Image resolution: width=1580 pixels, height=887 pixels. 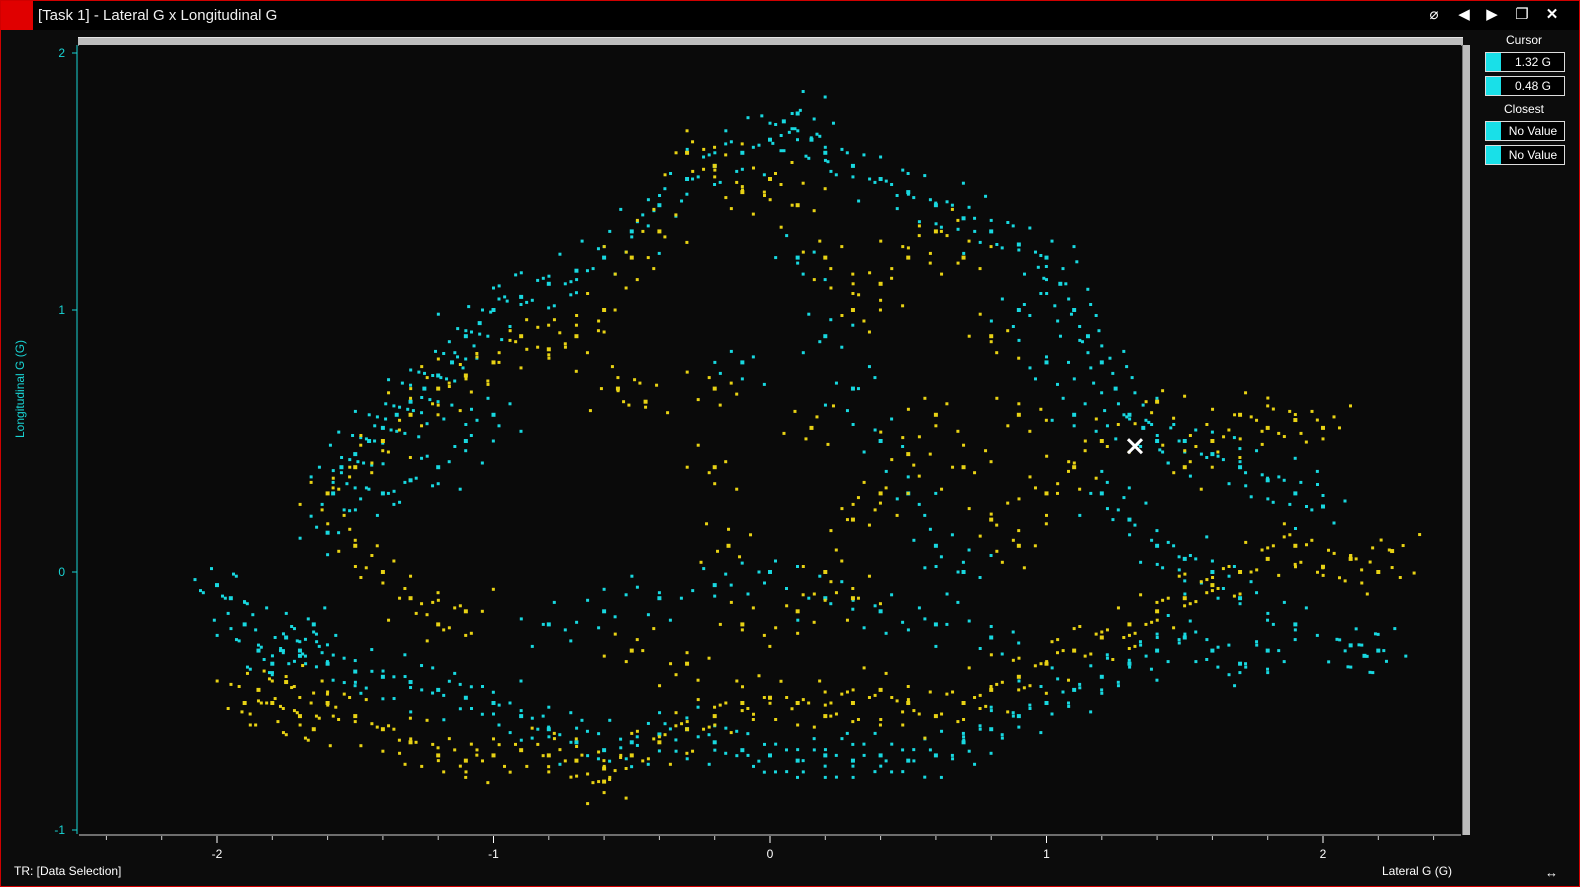 I want to click on next-icon: ▶, so click(x=1492, y=14).